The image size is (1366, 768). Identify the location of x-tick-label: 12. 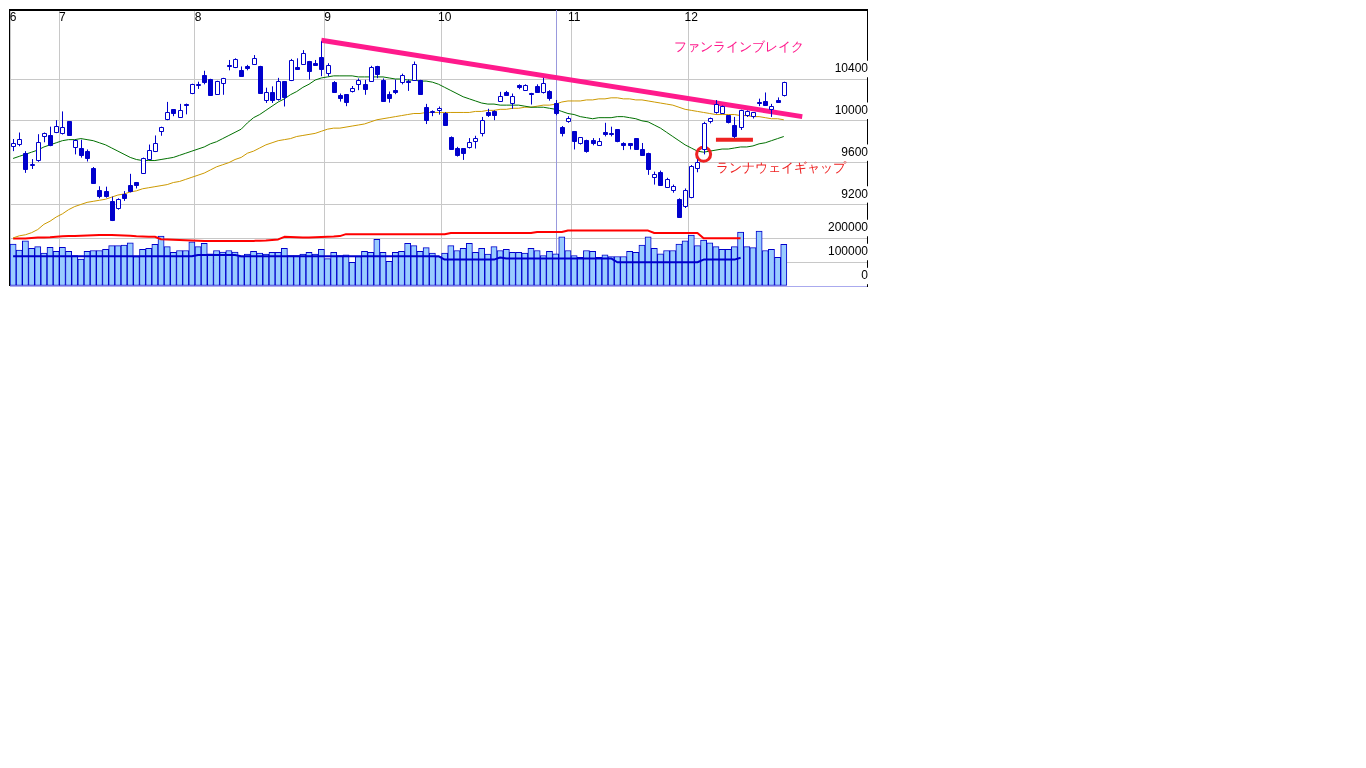
(691, 16).